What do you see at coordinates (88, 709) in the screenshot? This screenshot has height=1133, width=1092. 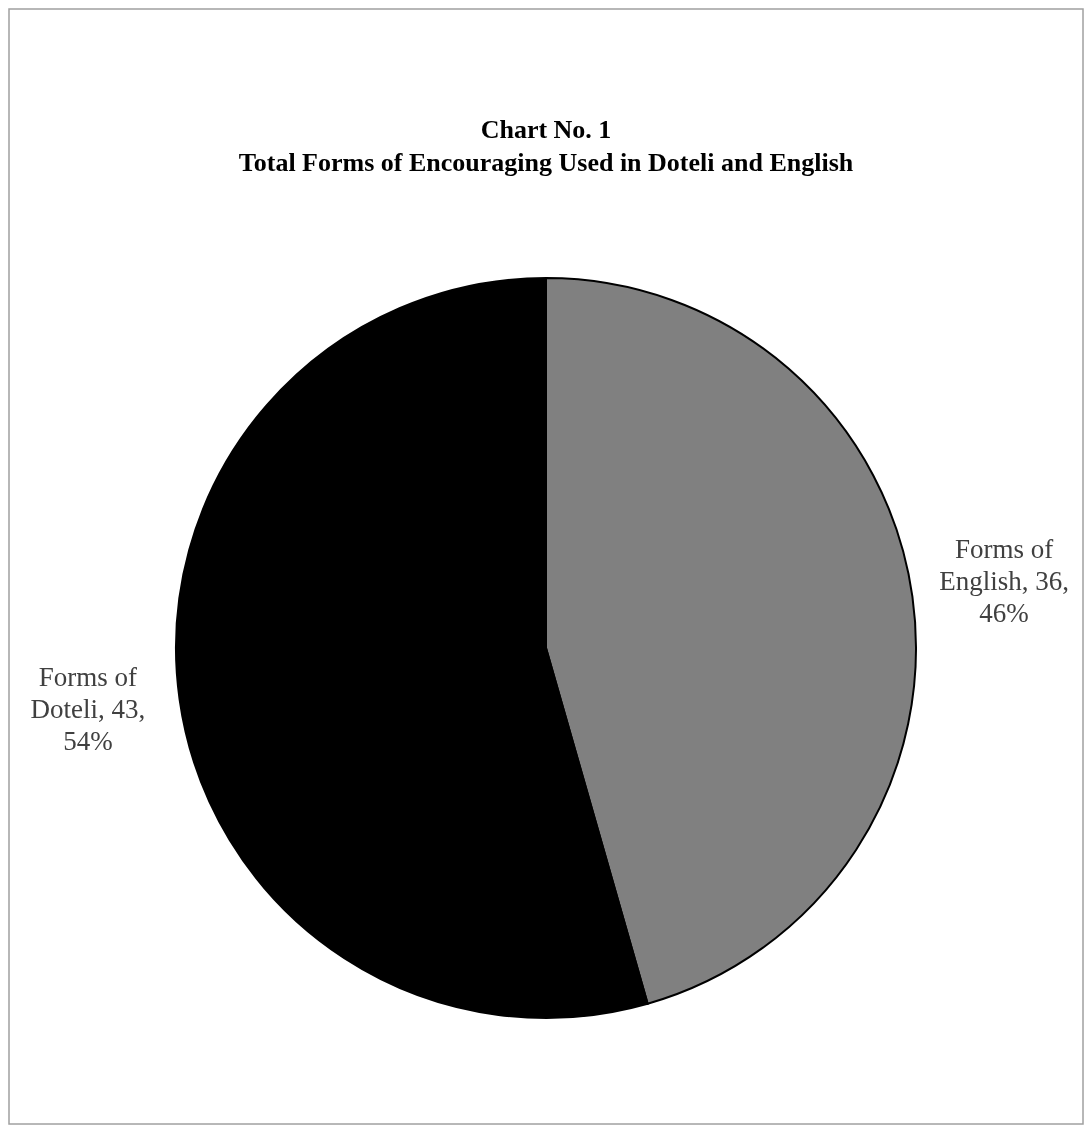 I see `slice-label: Forms of Doteli, 43, 54%` at bounding box center [88, 709].